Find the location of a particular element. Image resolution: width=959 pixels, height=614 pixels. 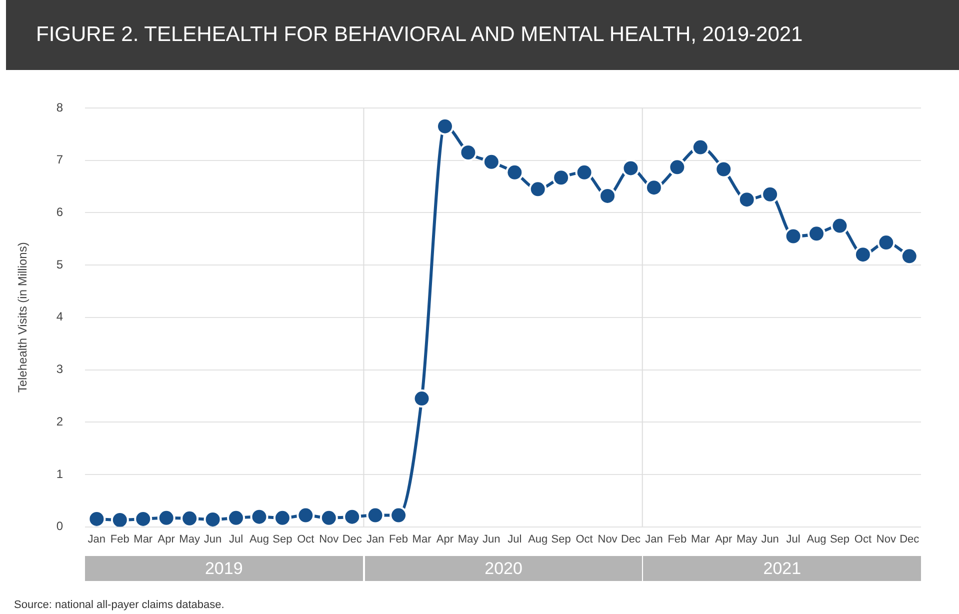

y-tick-label: 4 is located at coordinates (60, 317).